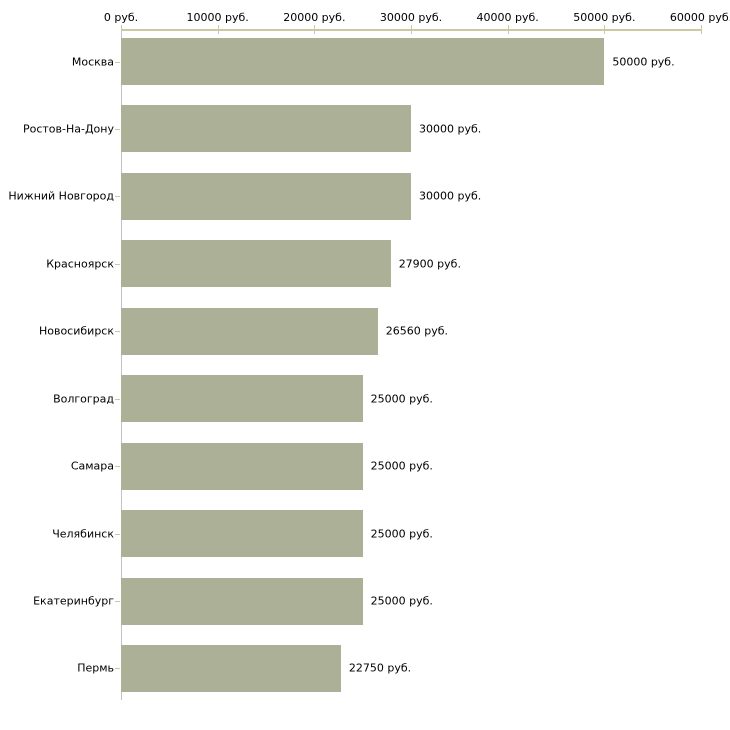 Image resolution: width=730 pixels, height=730 pixels. Describe the element at coordinates (68, 129) in the screenshot. I see `category-label: Ростов-На-Дону` at that location.